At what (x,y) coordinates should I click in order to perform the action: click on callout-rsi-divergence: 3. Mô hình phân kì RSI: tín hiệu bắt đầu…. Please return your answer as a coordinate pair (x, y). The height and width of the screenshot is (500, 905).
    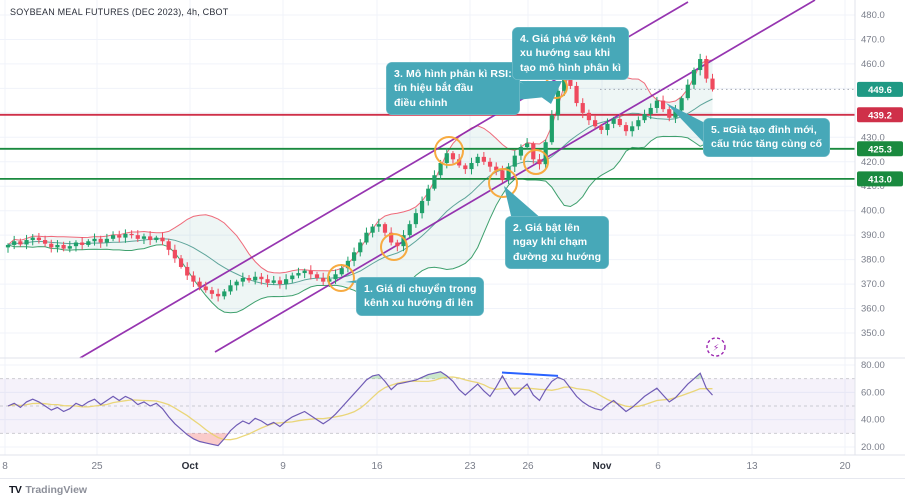
    Looking at the image, I should click on (453, 89).